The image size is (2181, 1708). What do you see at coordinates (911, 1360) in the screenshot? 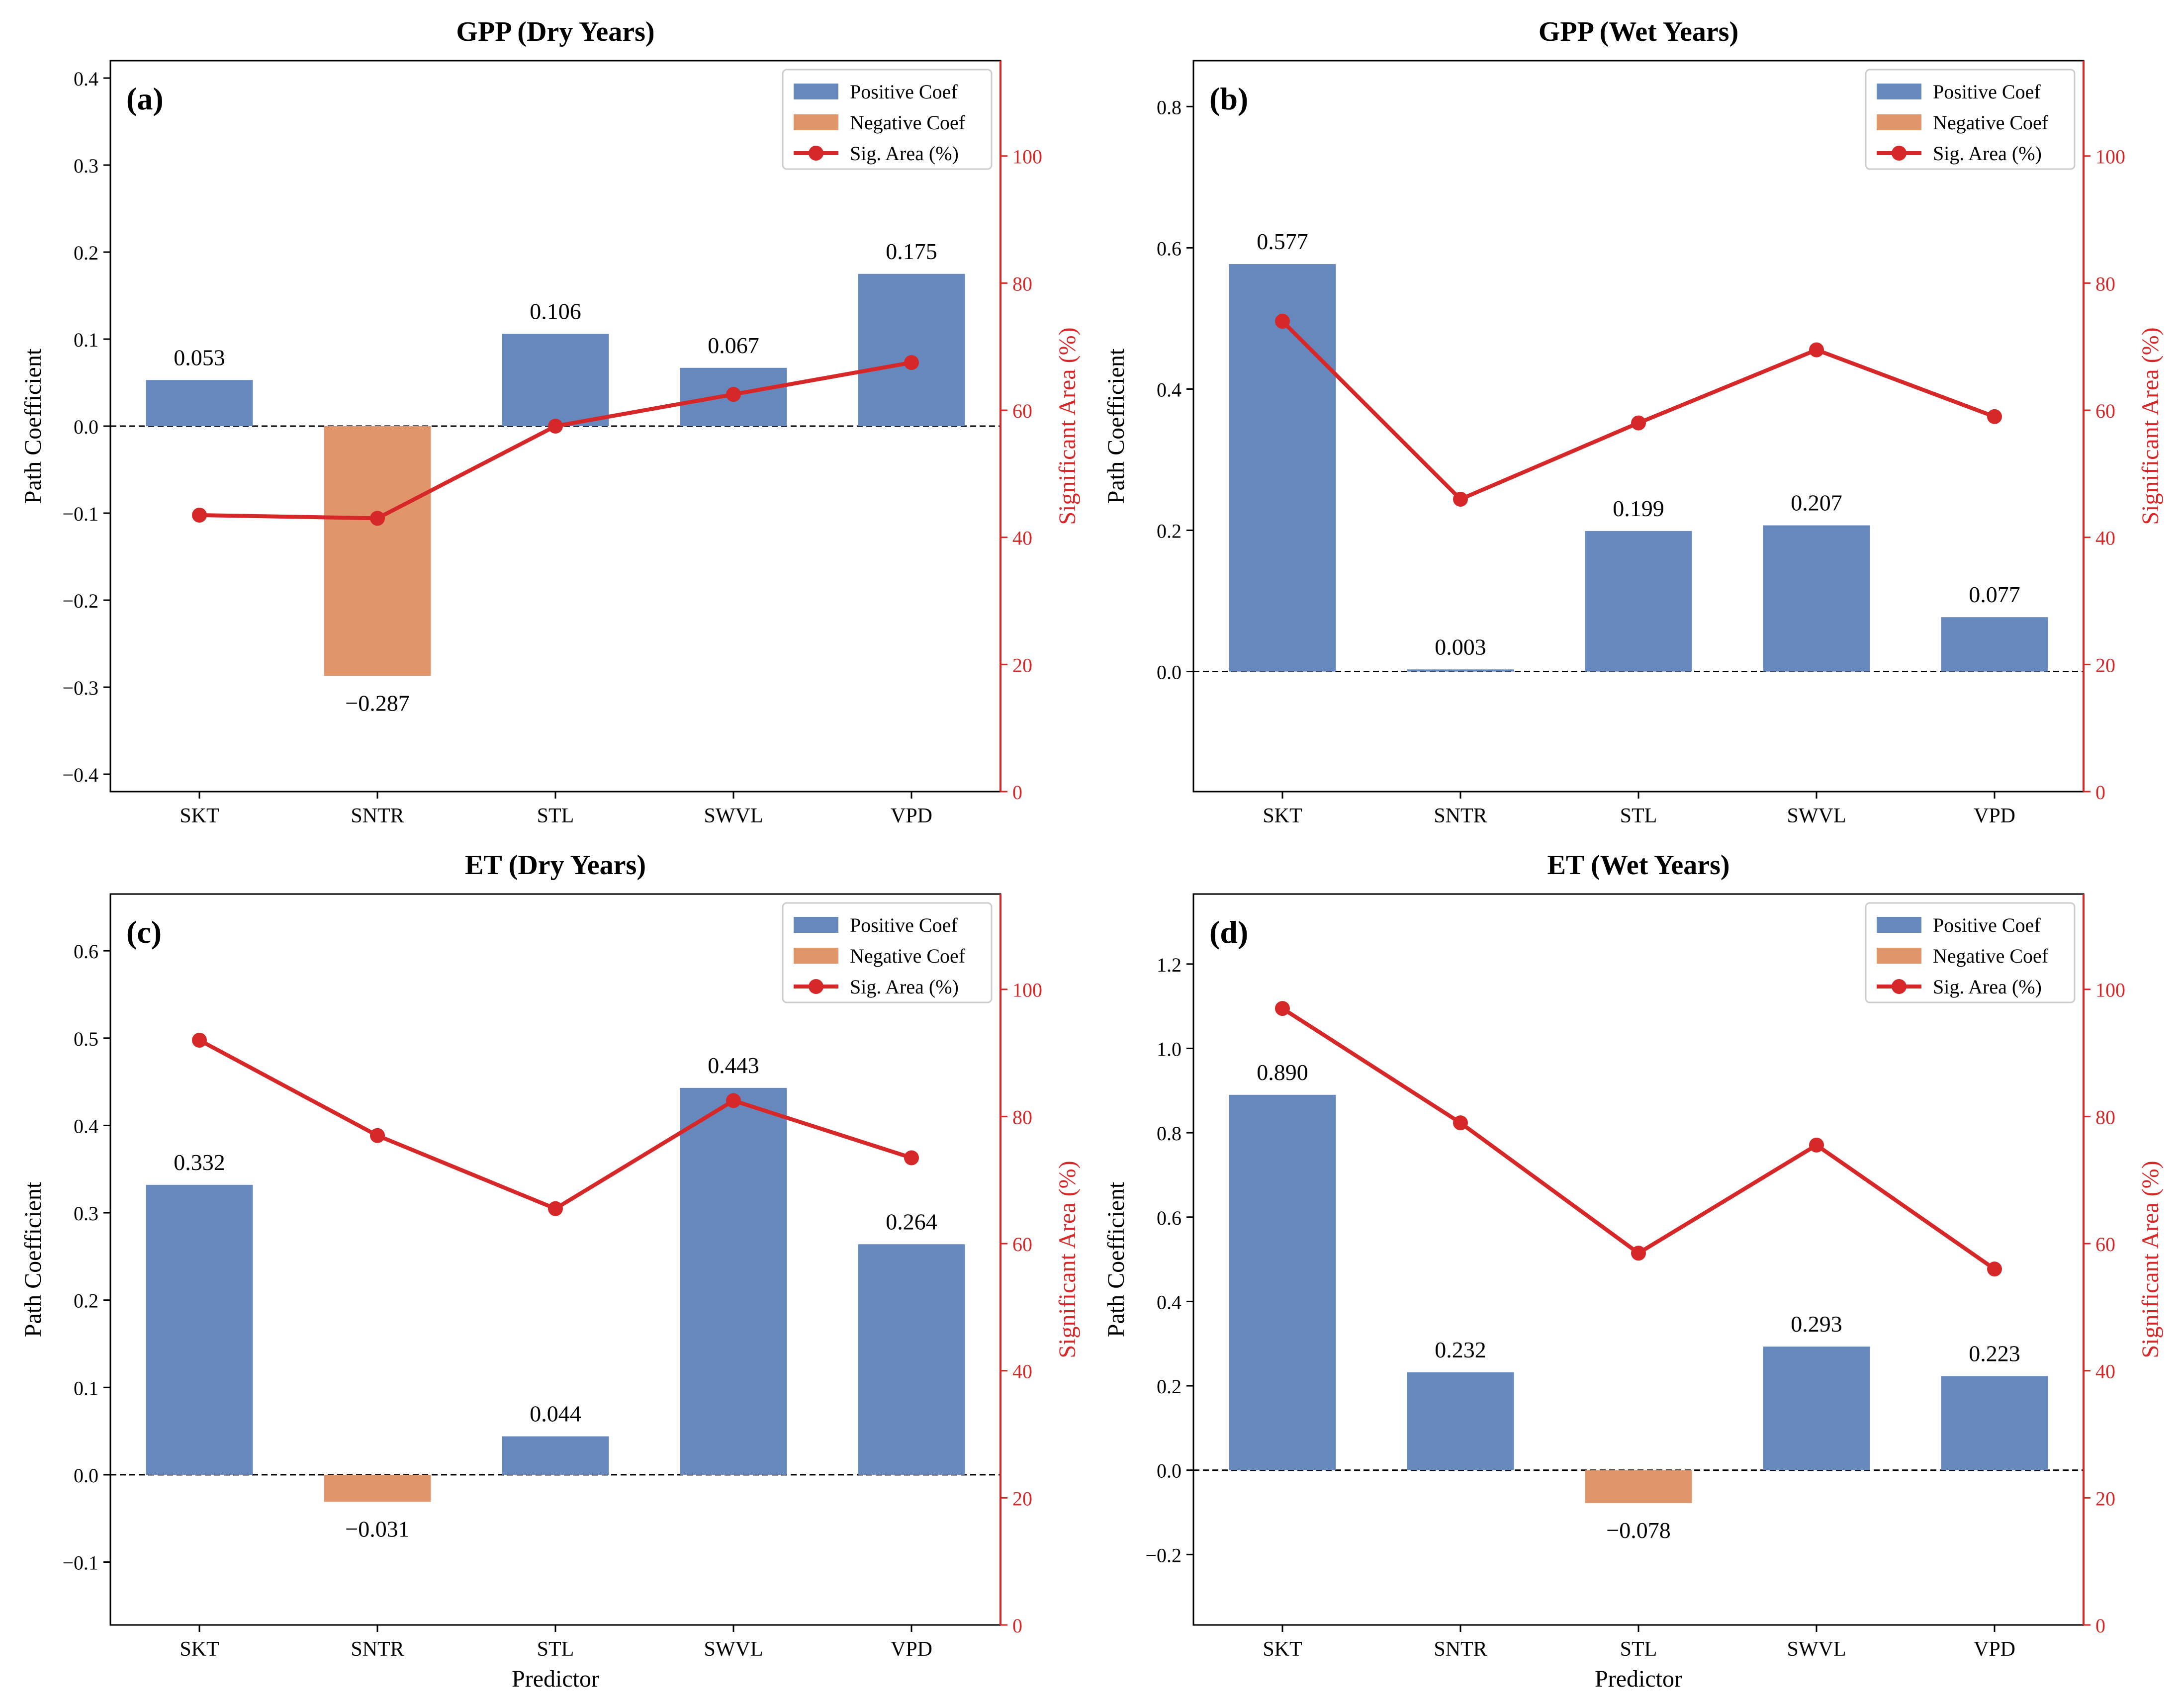
I see `bar-vpd` at bounding box center [911, 1360].